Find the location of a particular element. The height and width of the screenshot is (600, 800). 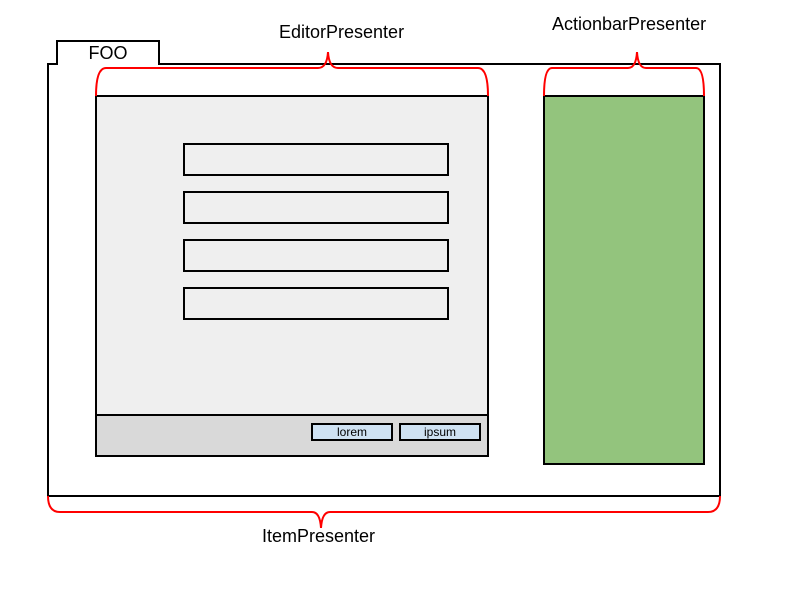

tab-foo: FOO is located at coordinates (108, 52).